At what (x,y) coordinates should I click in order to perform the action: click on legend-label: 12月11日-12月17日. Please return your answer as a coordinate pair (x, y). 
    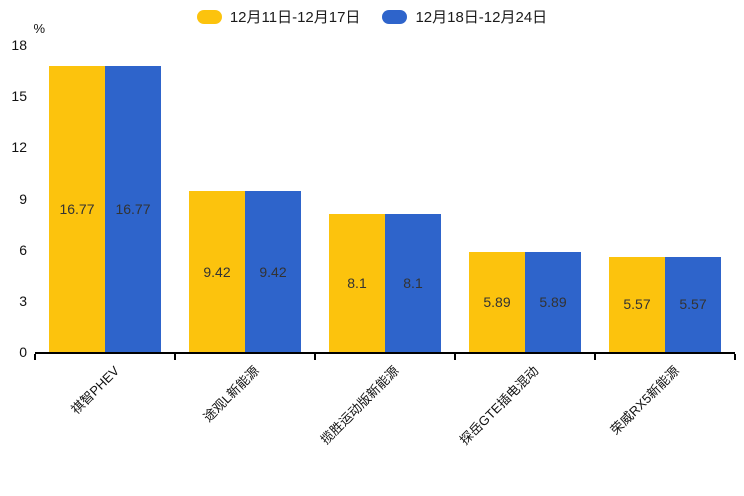
    Looking at the image, I should click on (295, 17).